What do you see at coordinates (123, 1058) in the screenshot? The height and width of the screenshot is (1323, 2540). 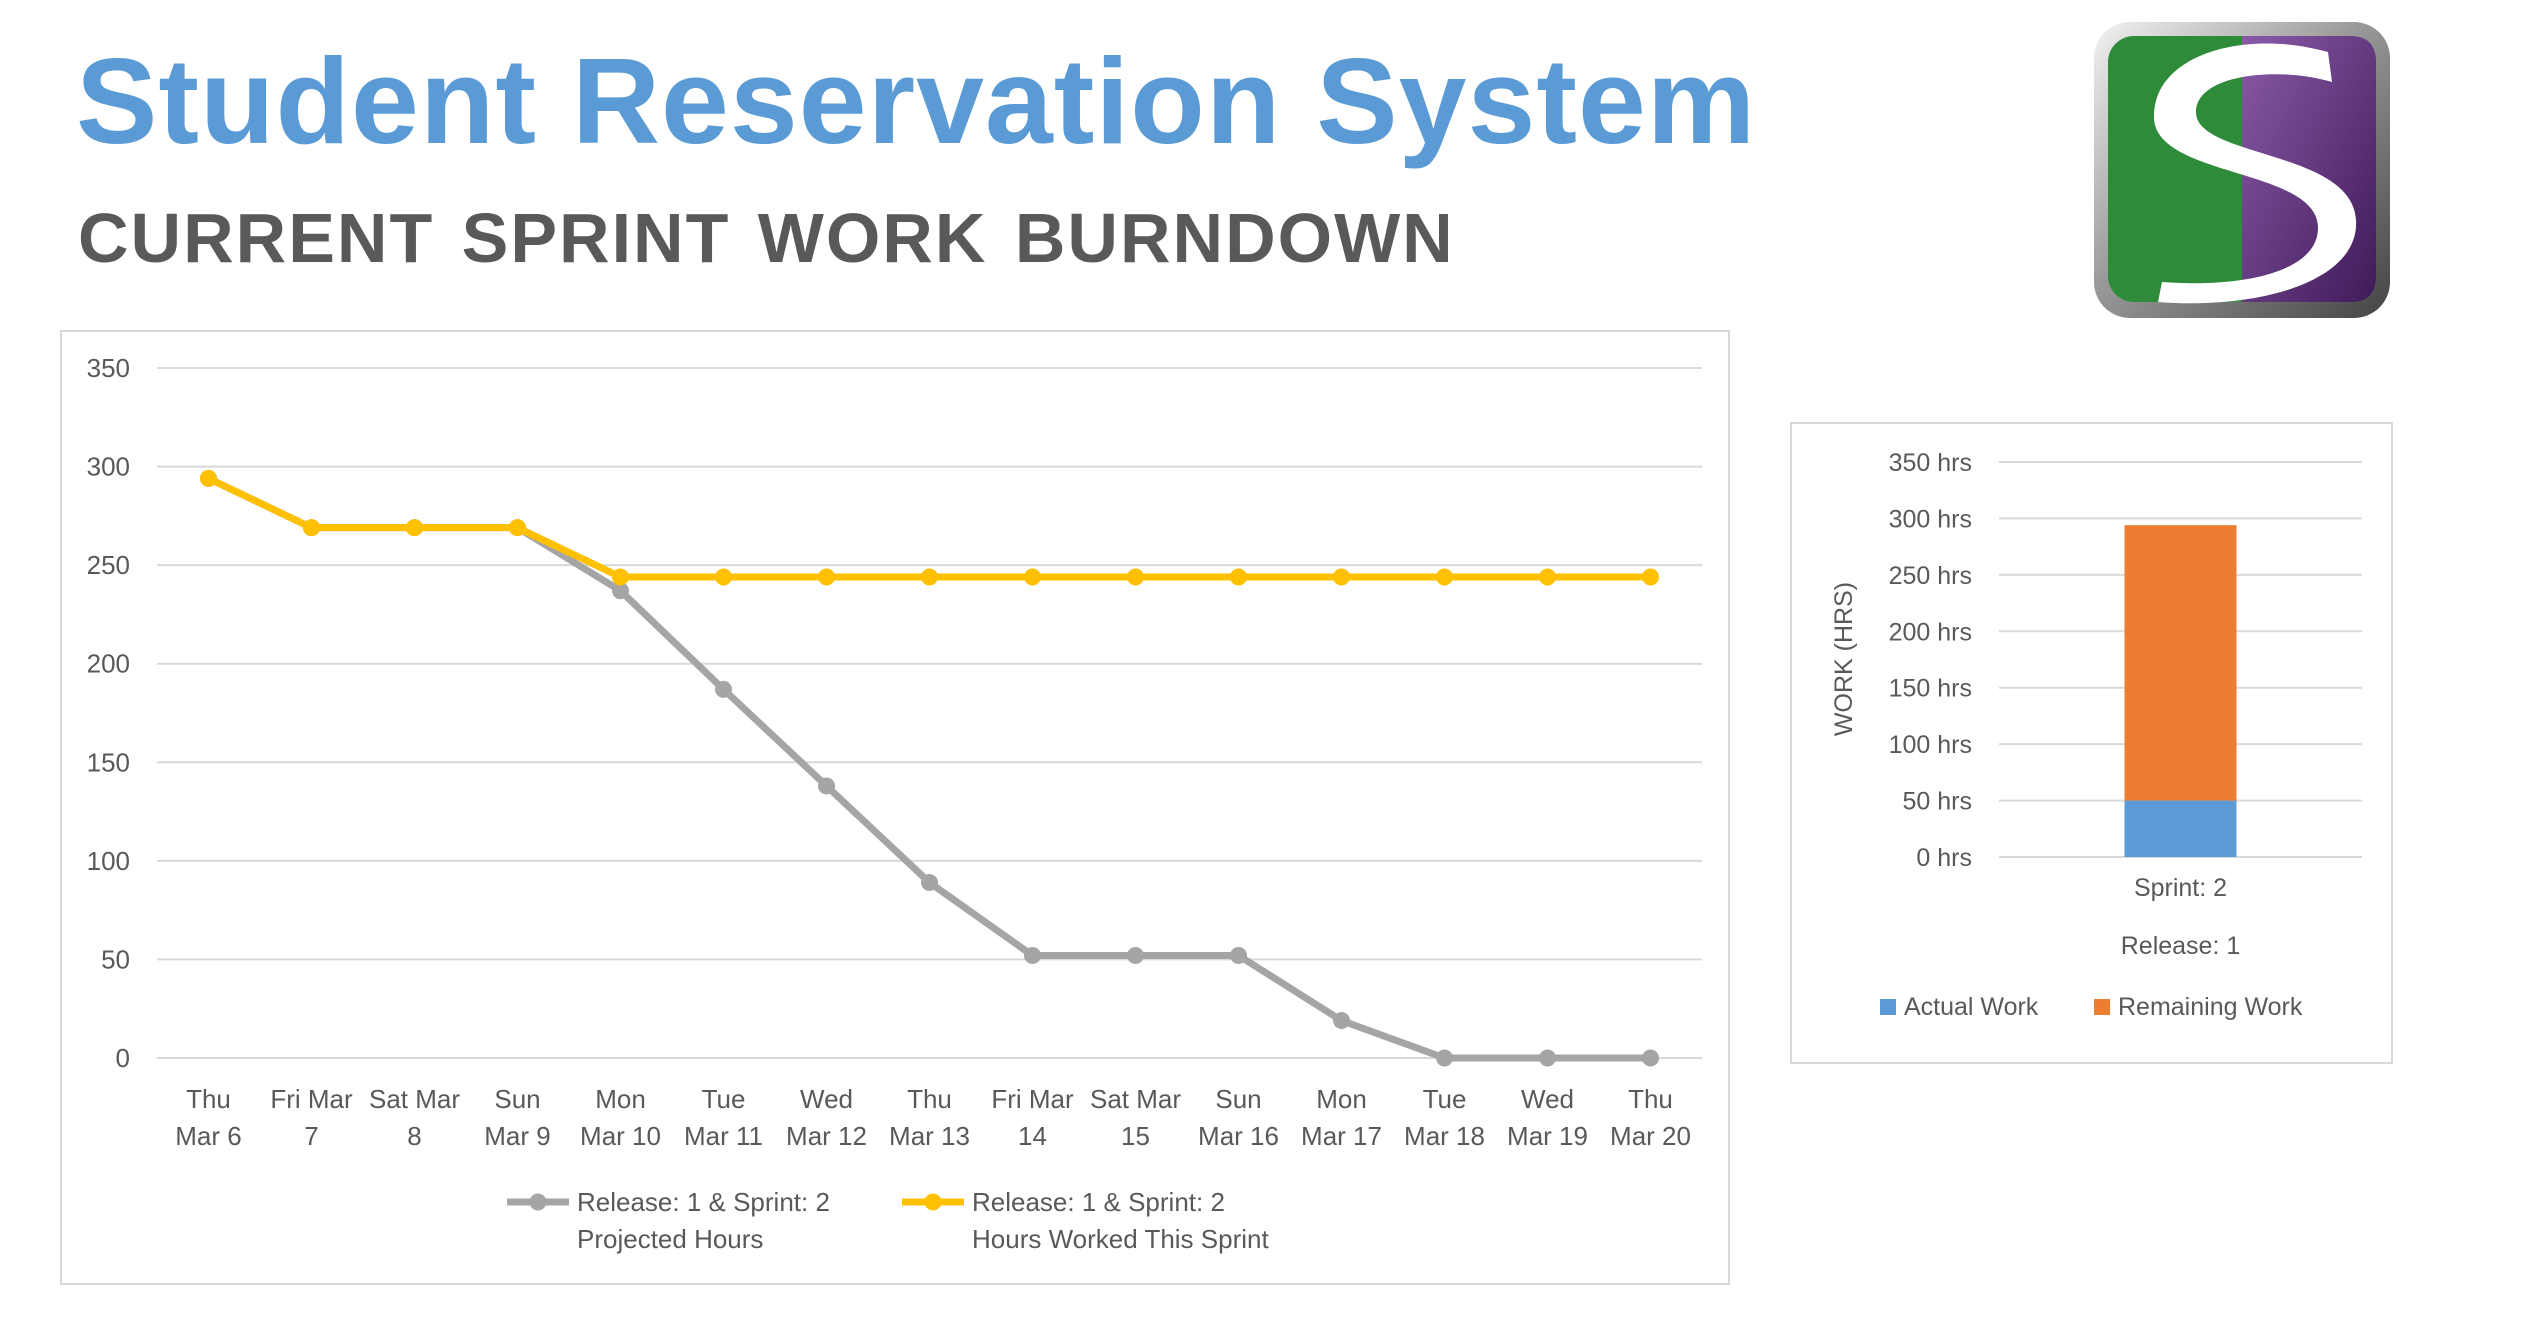 I see `y-tick-label: 0` at bounding box center [123, 1058].